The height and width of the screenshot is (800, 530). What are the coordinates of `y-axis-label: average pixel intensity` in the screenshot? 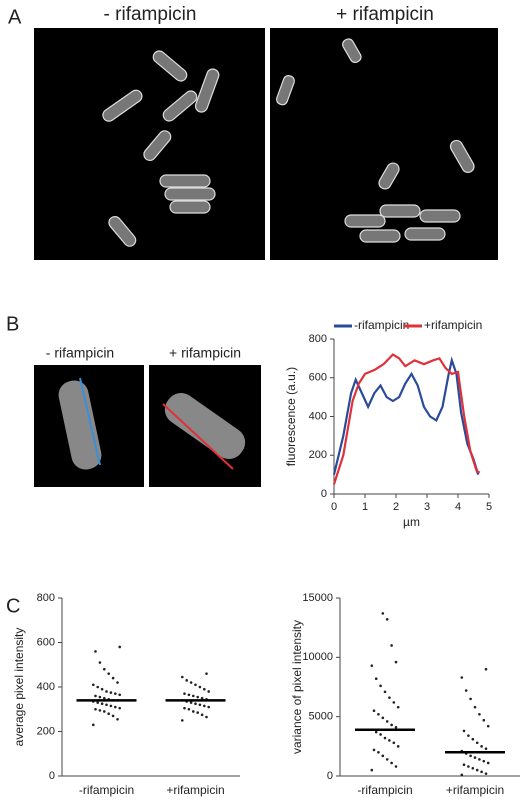 It's located at (19, 687).